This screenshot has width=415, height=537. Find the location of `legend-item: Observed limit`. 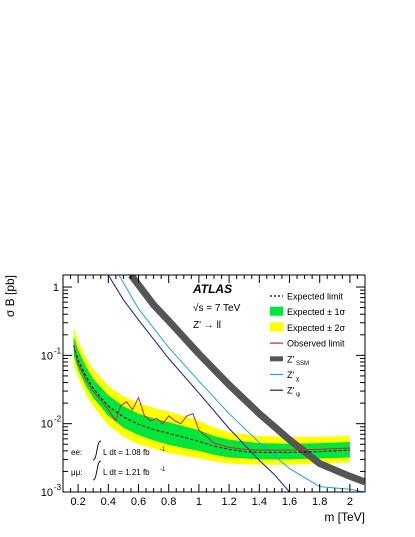

legend-item: Observed limit is located at coordinates (307, 344).